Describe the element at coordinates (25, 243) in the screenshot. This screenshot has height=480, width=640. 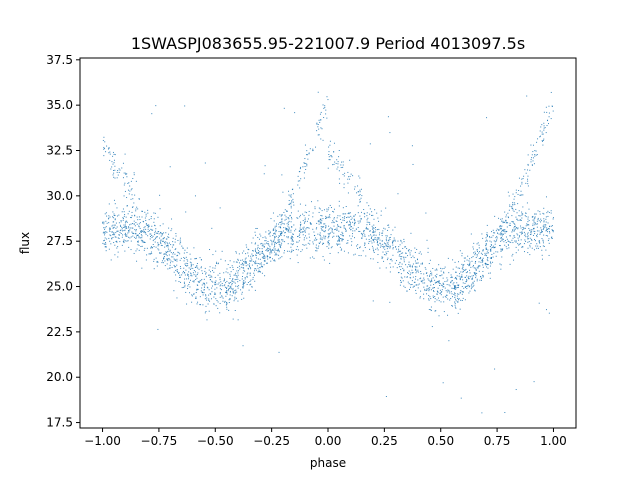
I see `y-axis-label: flux` at that location.